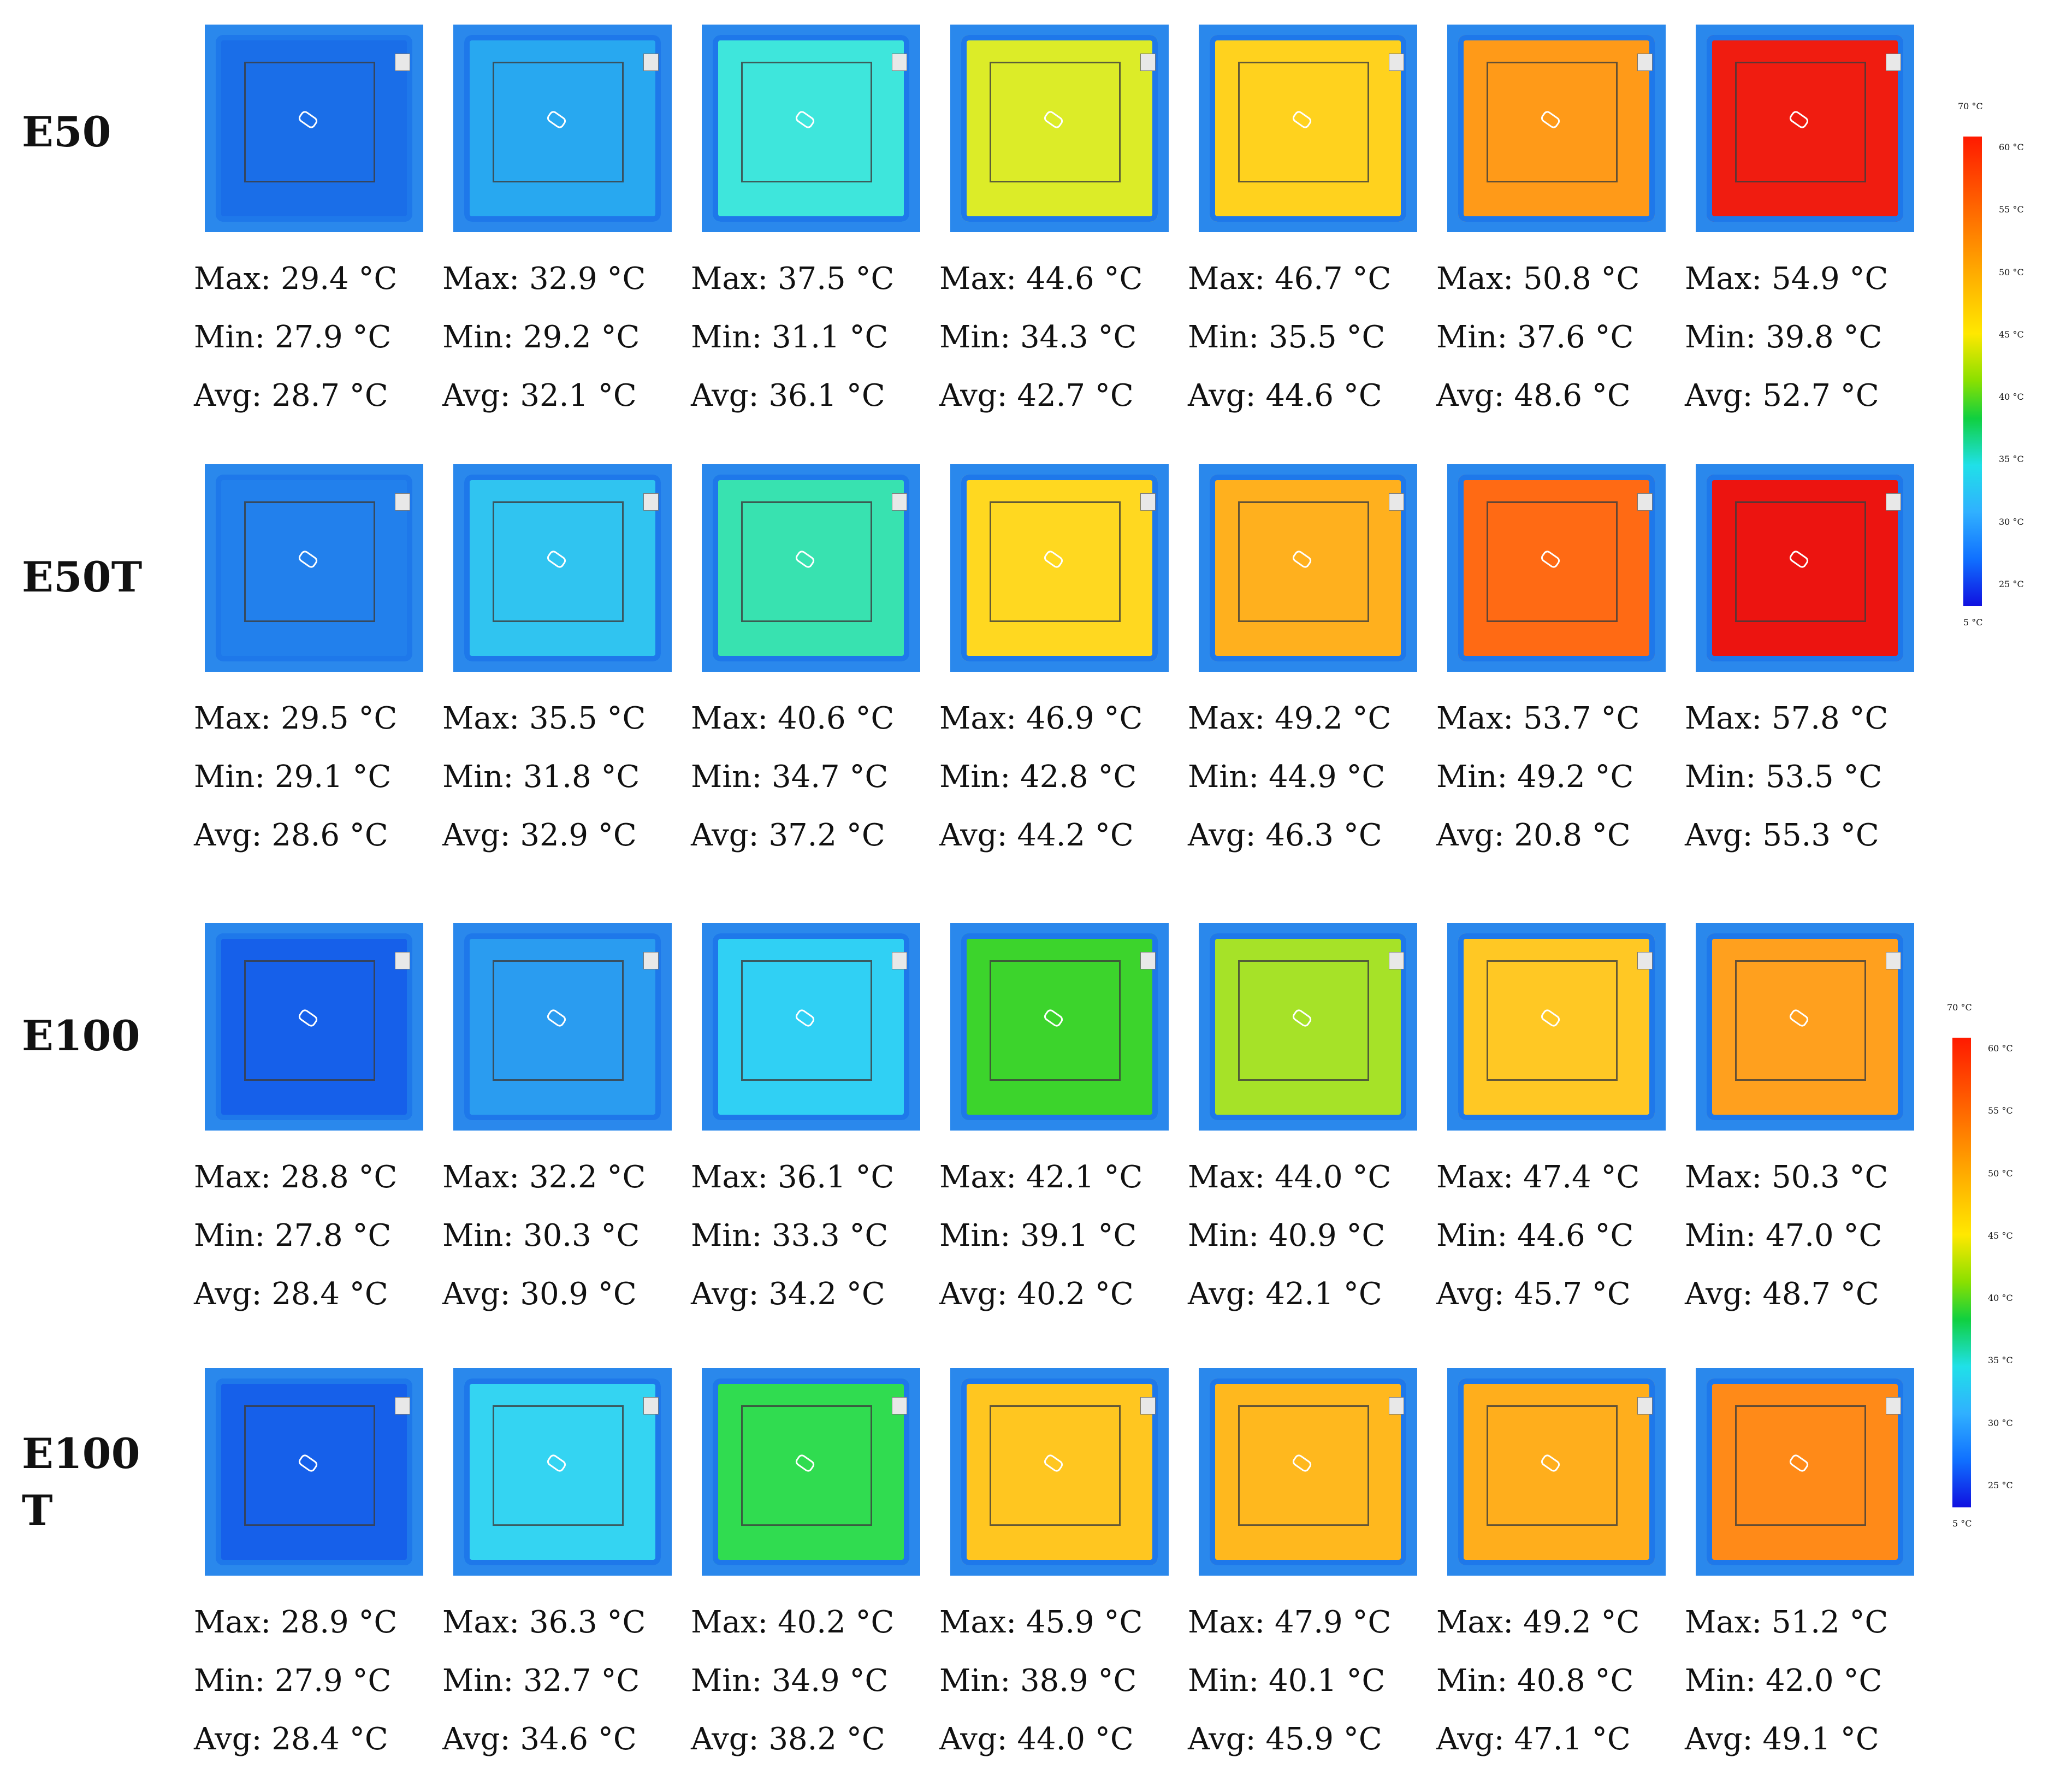 The width and height of the screenshot is (2072, 1775). I want to click on stat-min: Min: 31.1 °C, so click(790, 337).